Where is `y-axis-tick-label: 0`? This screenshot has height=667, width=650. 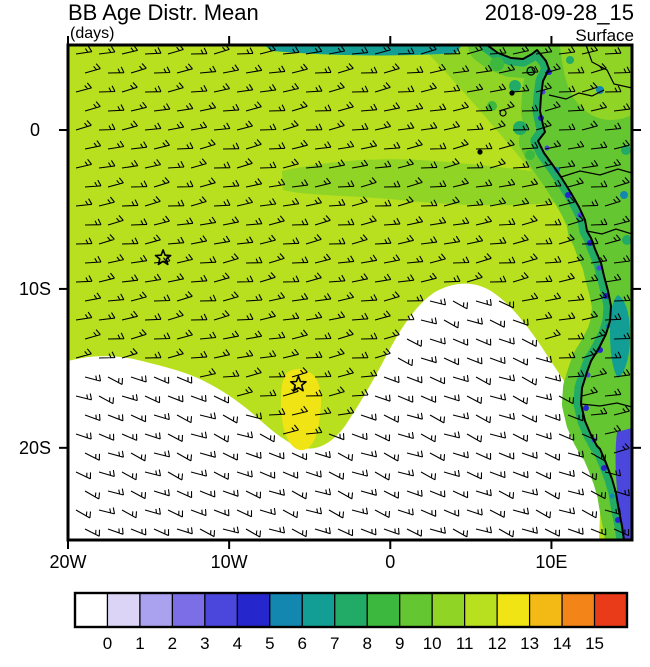 y-axis-tick-label: 0 is located at coordinates (35, 130).